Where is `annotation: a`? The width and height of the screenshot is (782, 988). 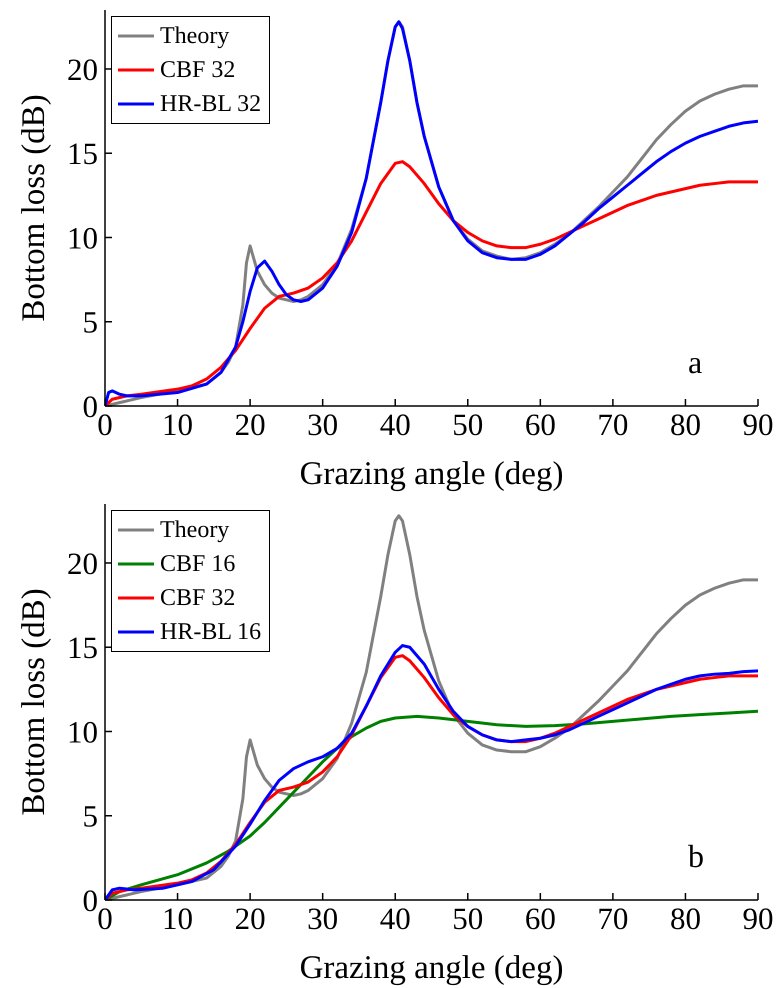
annotation: a is located at coordinates (695, 362).